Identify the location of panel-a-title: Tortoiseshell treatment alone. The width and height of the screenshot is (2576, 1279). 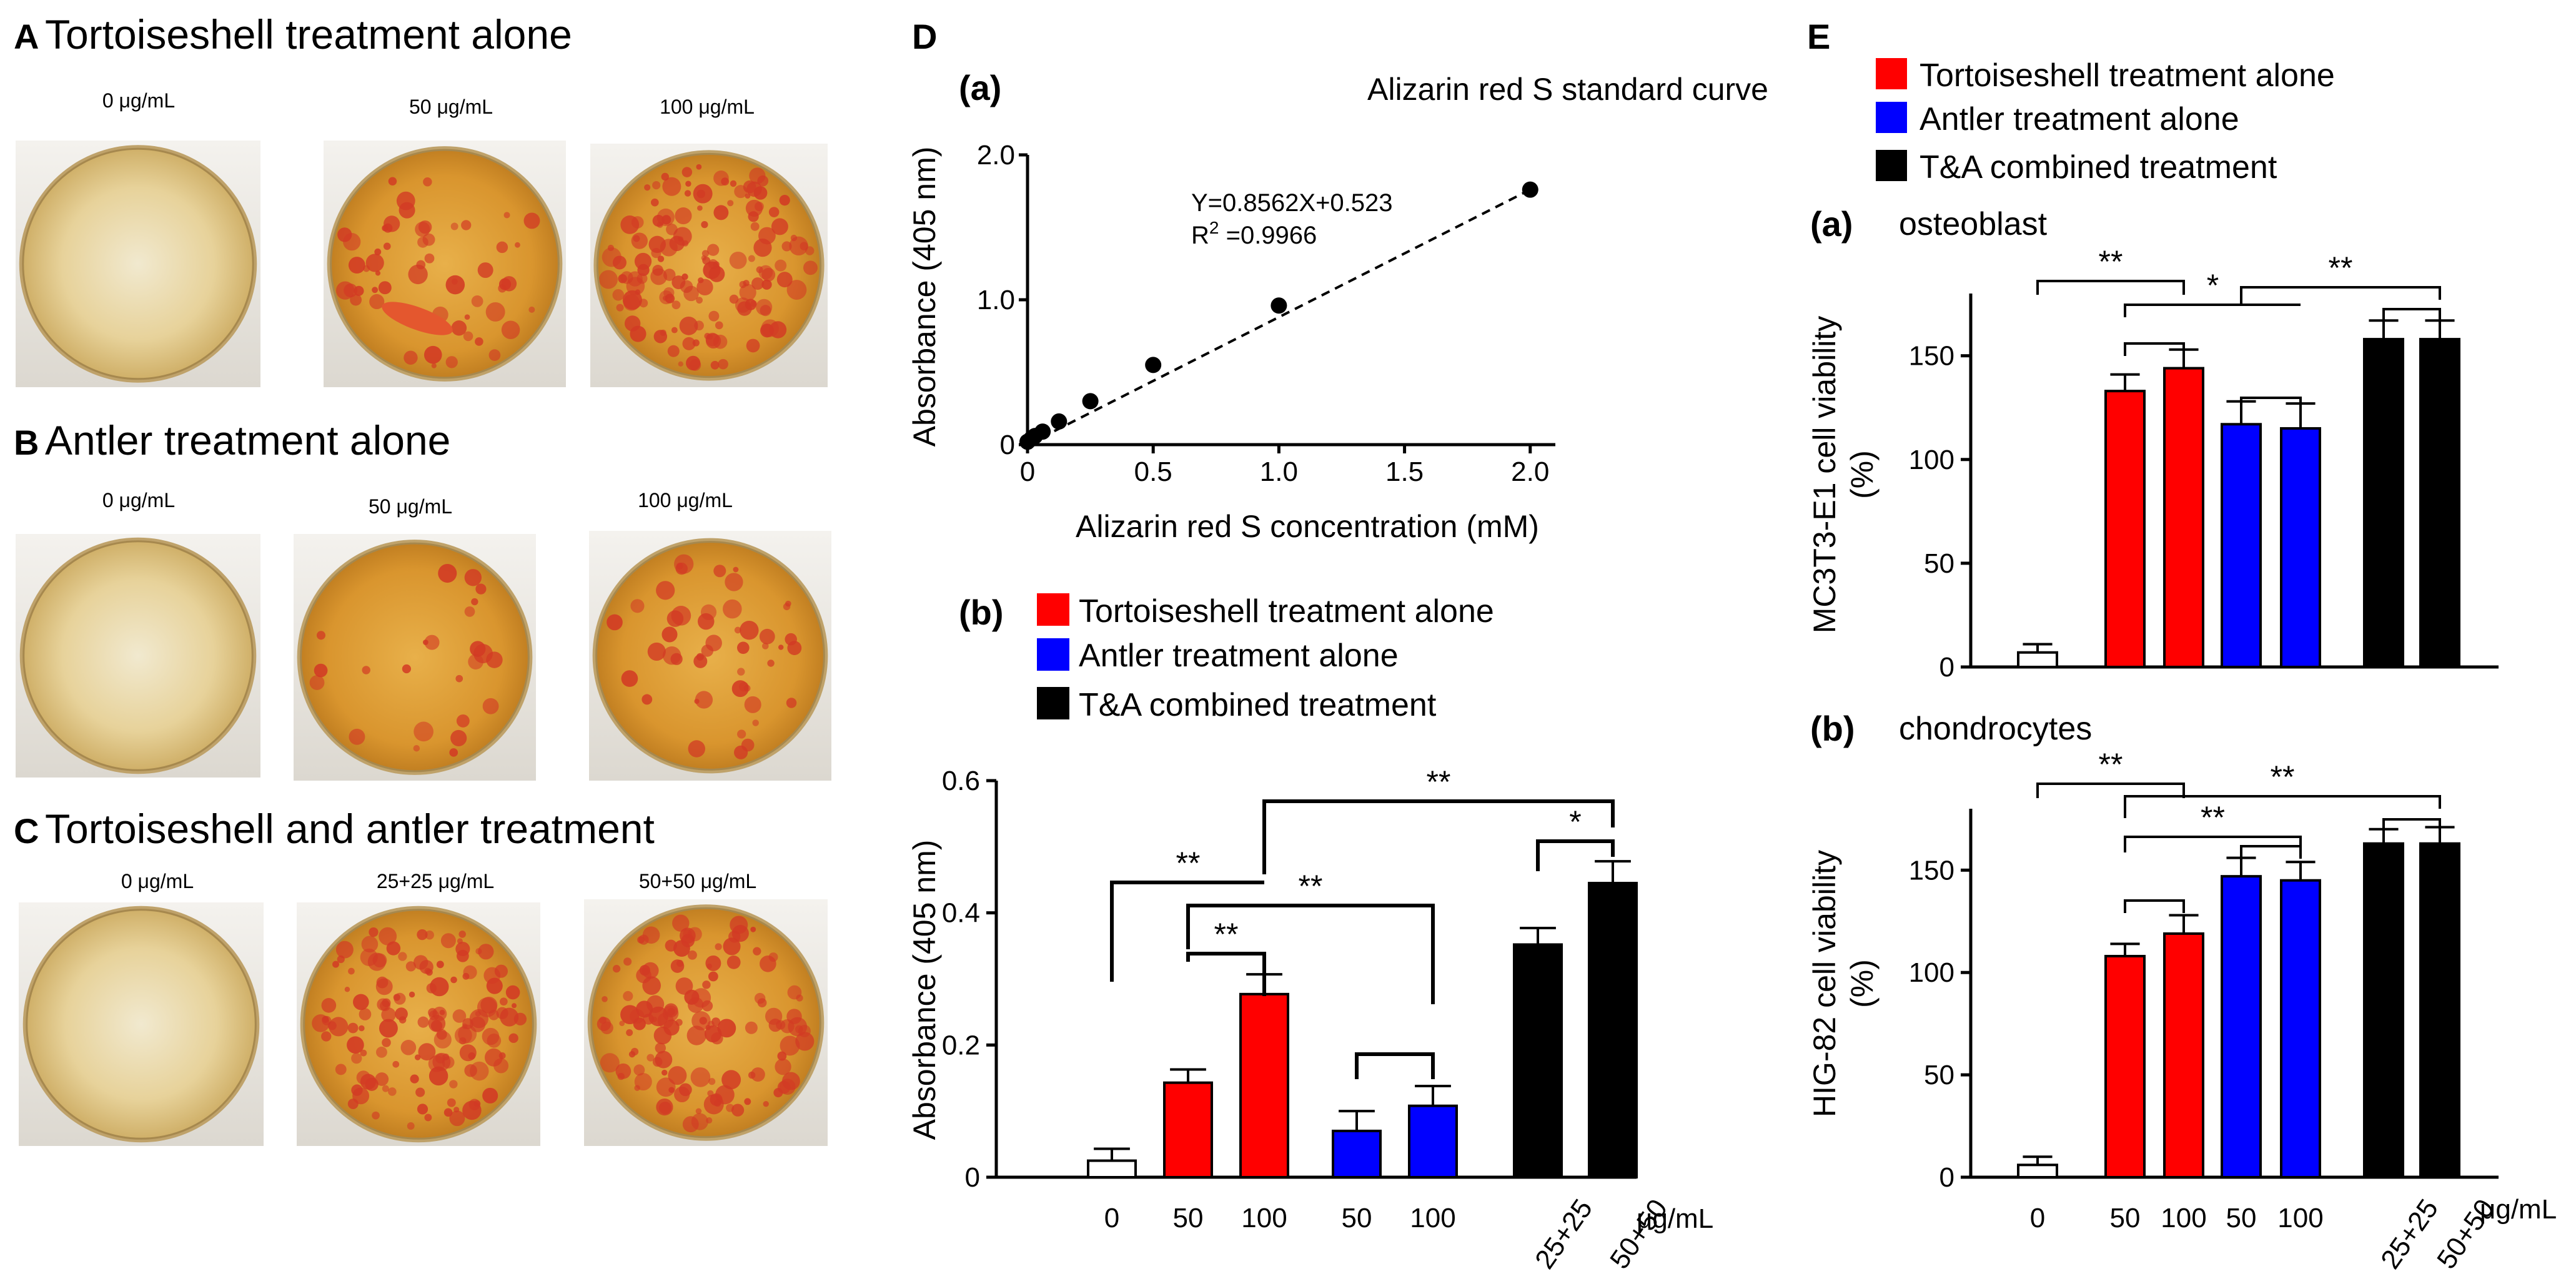
(308, 34).